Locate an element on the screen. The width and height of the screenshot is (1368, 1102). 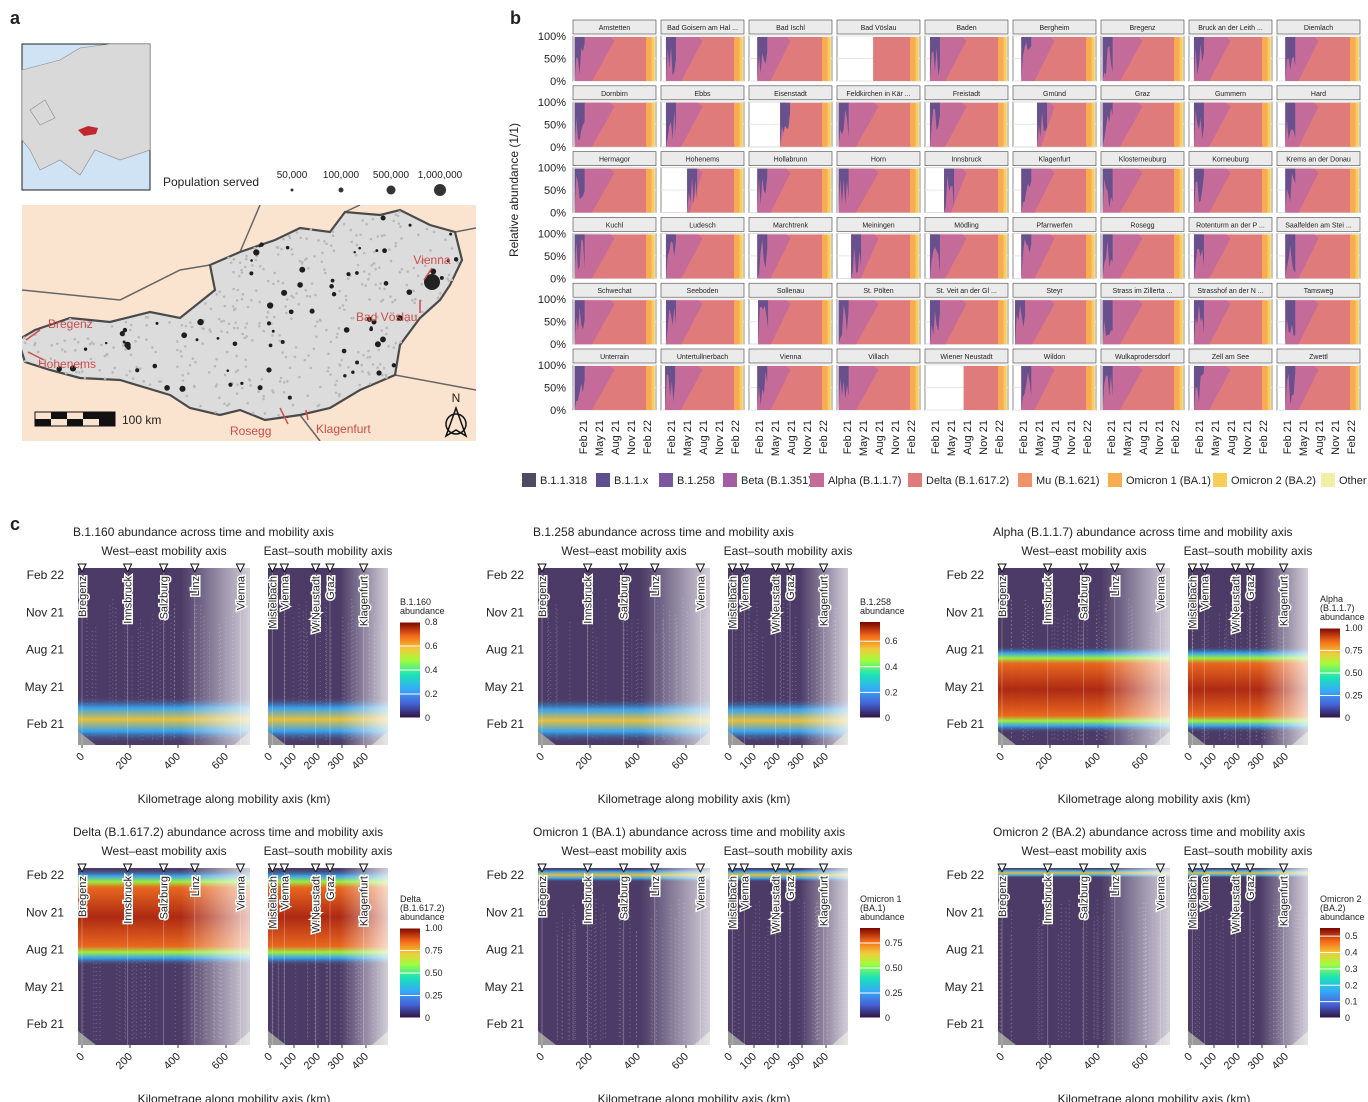
subtitle: West–east mobility axis is located at coordinates (163, 551).